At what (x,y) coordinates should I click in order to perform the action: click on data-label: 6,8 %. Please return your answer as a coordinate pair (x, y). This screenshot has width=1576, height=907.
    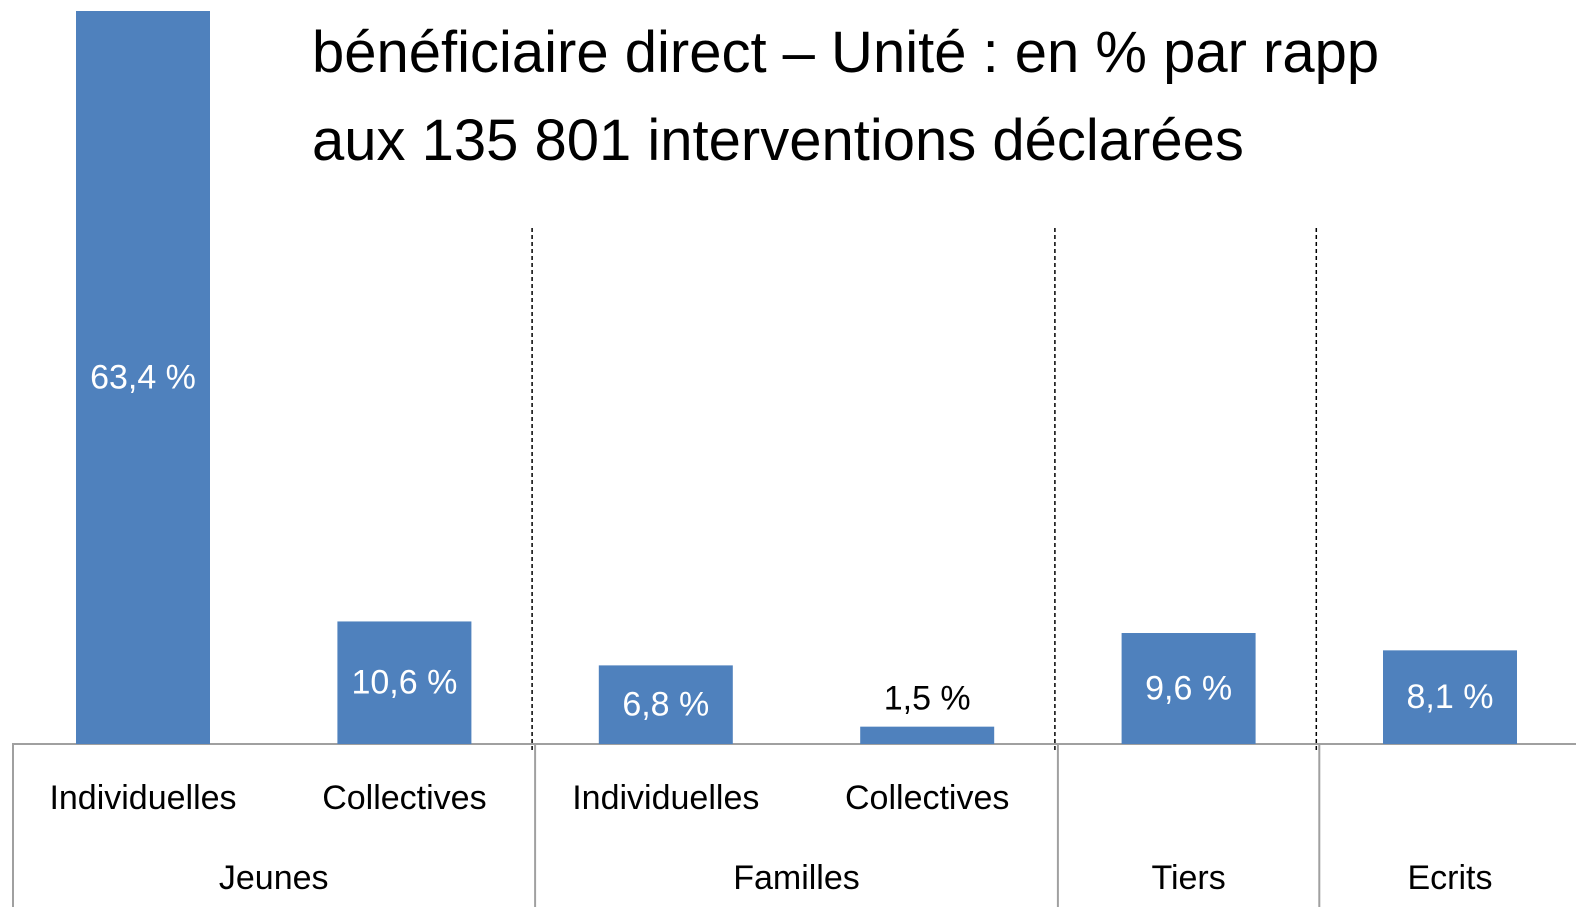
    Looking at the image, I should click on (665, 705).